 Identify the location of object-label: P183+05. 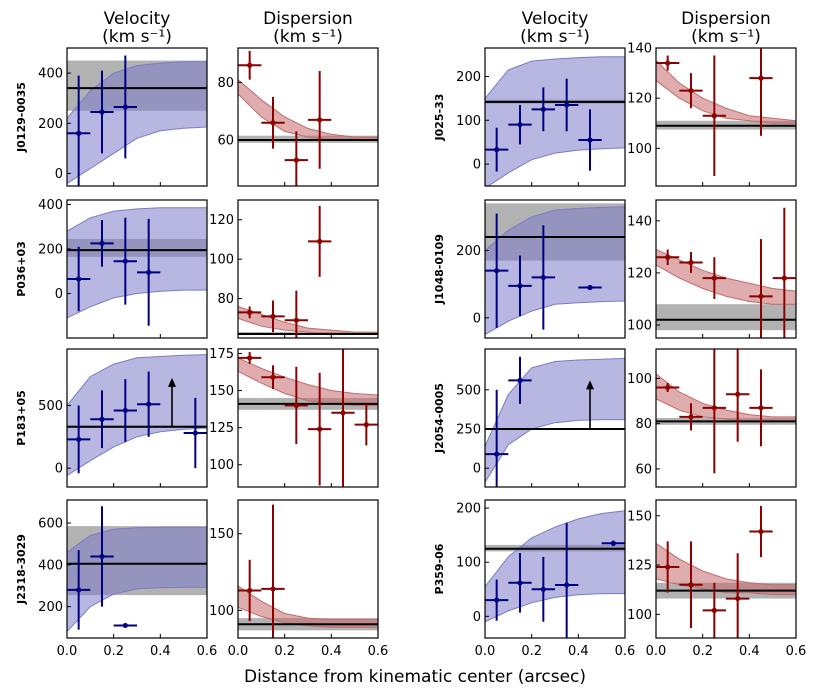
(21, 418).